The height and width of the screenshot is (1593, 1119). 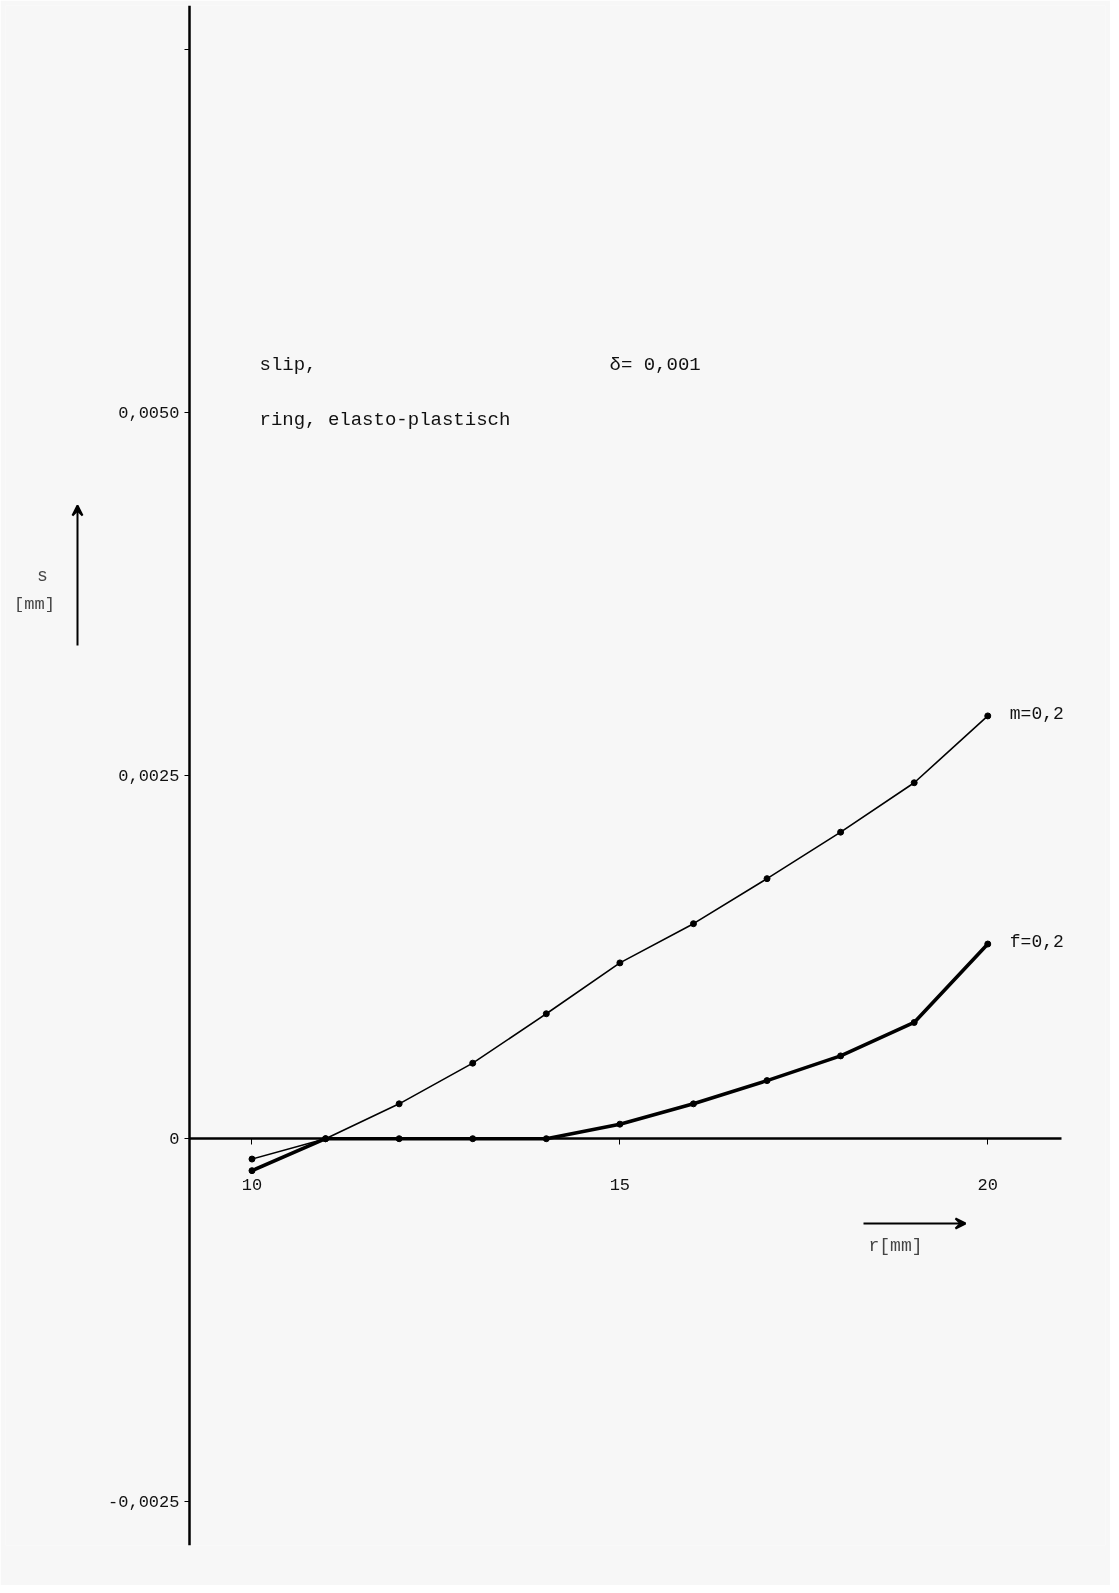 I want to click on series-label: f=0,2, so click(x=1036, y=942).